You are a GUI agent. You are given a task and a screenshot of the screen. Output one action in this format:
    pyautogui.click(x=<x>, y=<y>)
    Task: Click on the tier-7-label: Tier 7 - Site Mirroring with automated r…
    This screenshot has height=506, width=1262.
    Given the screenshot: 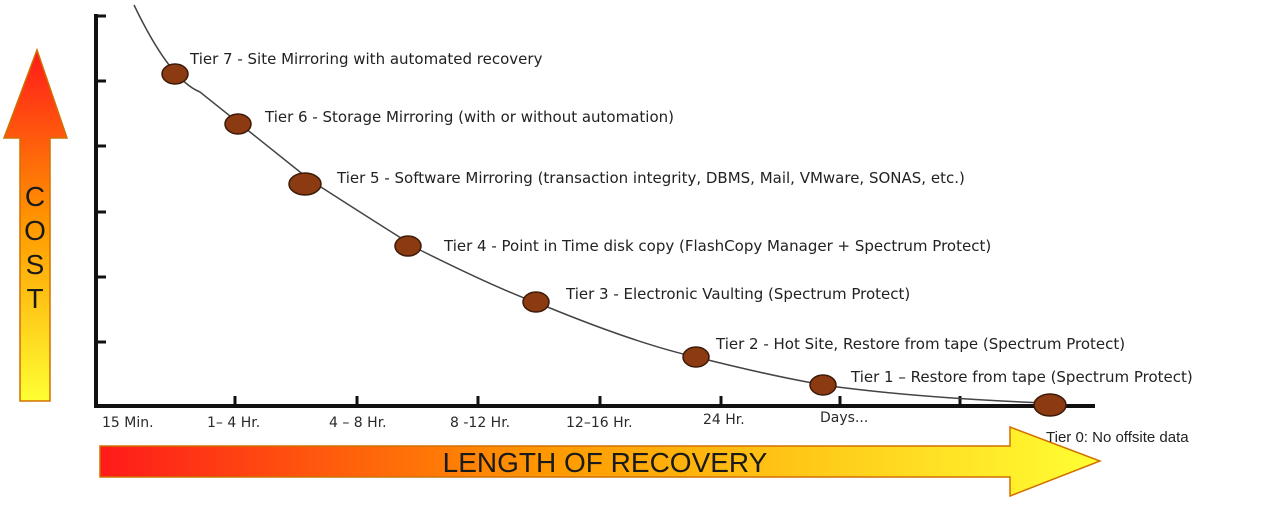 What is the action you would take?
    pyautogui.click(x=366, y=59)
    